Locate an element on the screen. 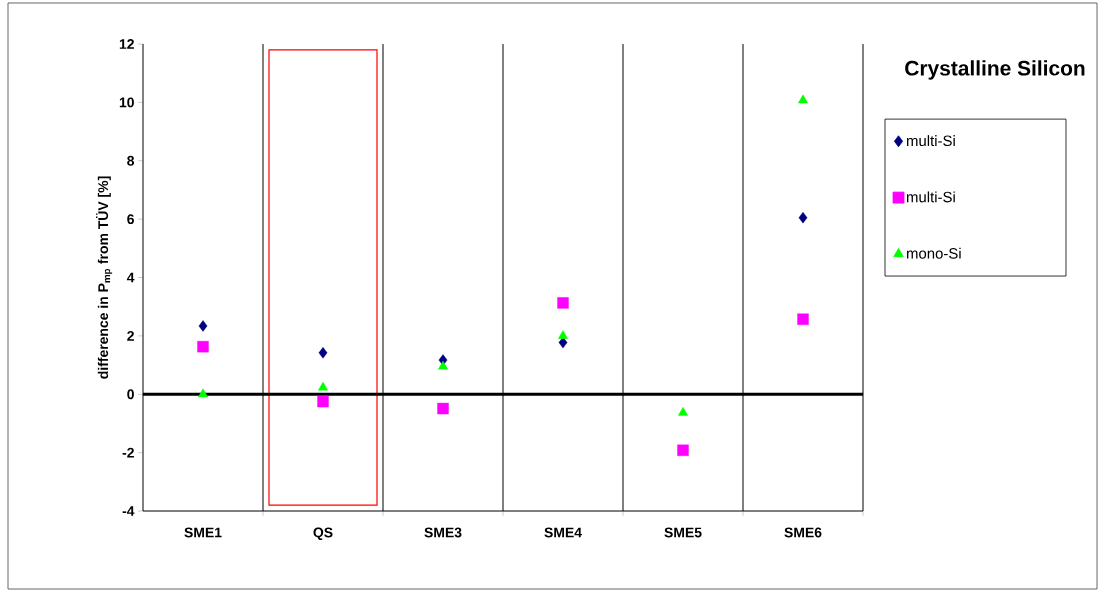 The height and width of the screenshot is (592, 1105). y-tick-label: 10 is located at coordinates (126, 102).